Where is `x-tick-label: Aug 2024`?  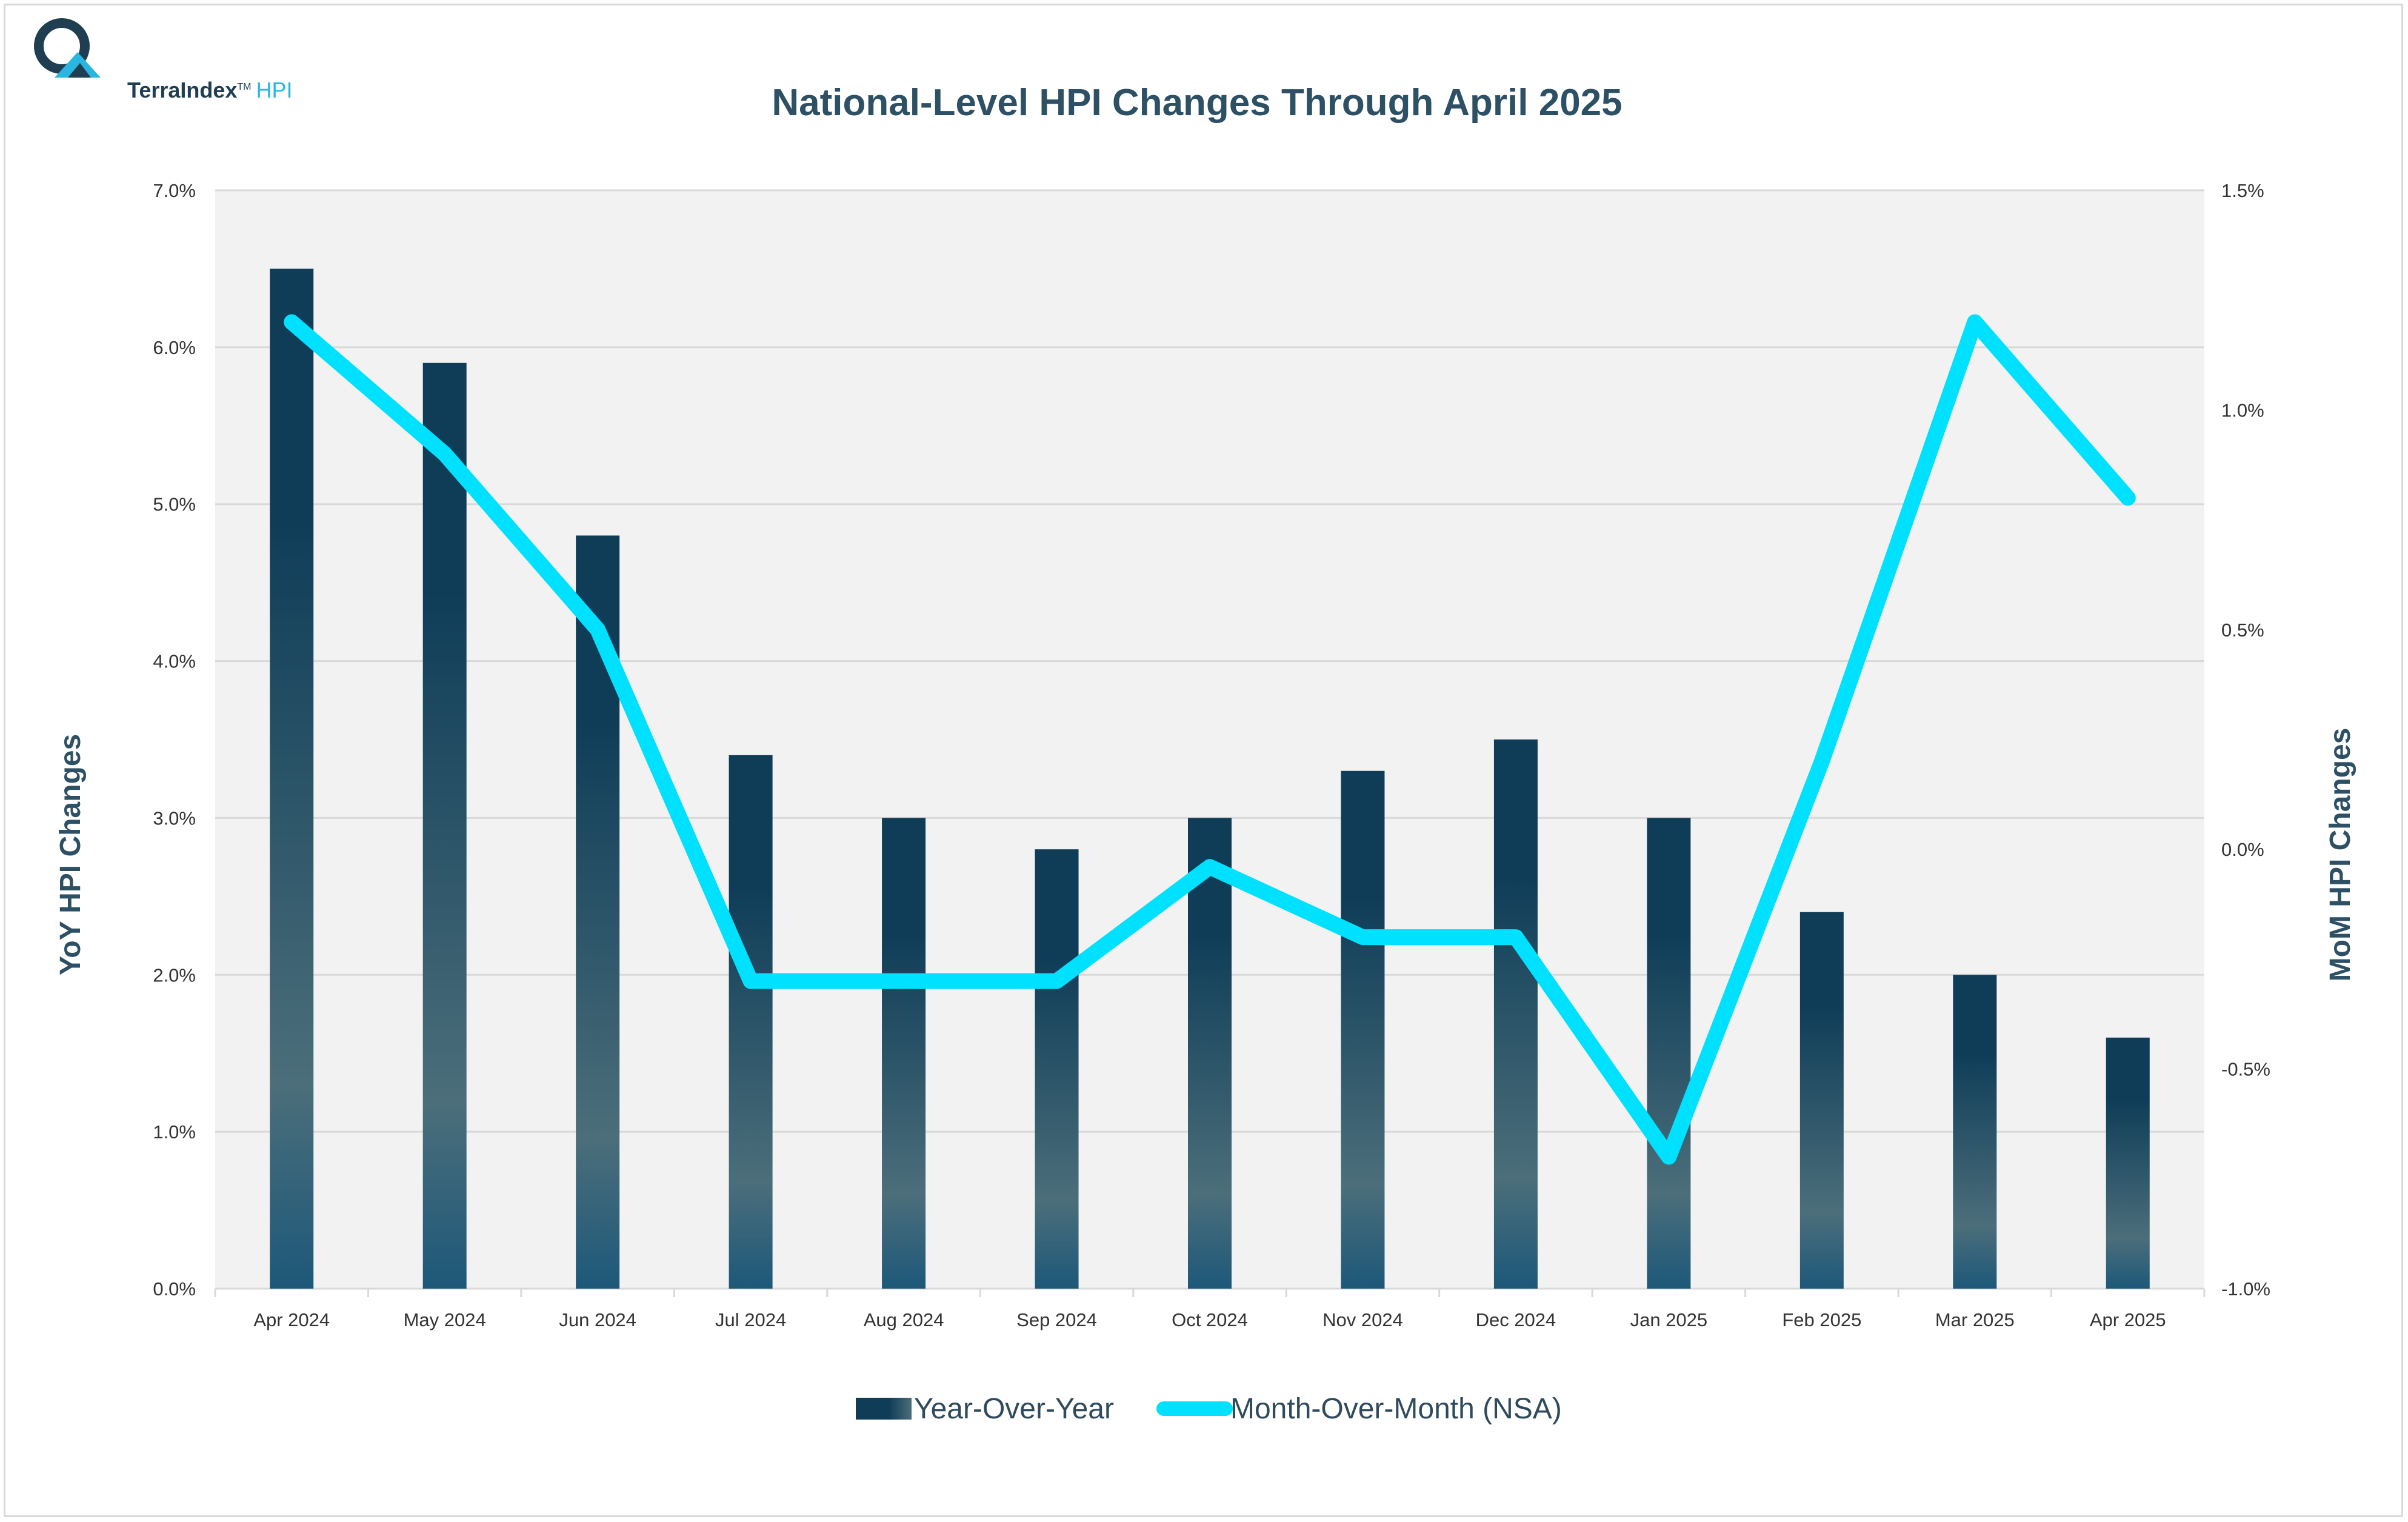
x-tick-label: Aug 2024 is located at coordinates (904, 1319).